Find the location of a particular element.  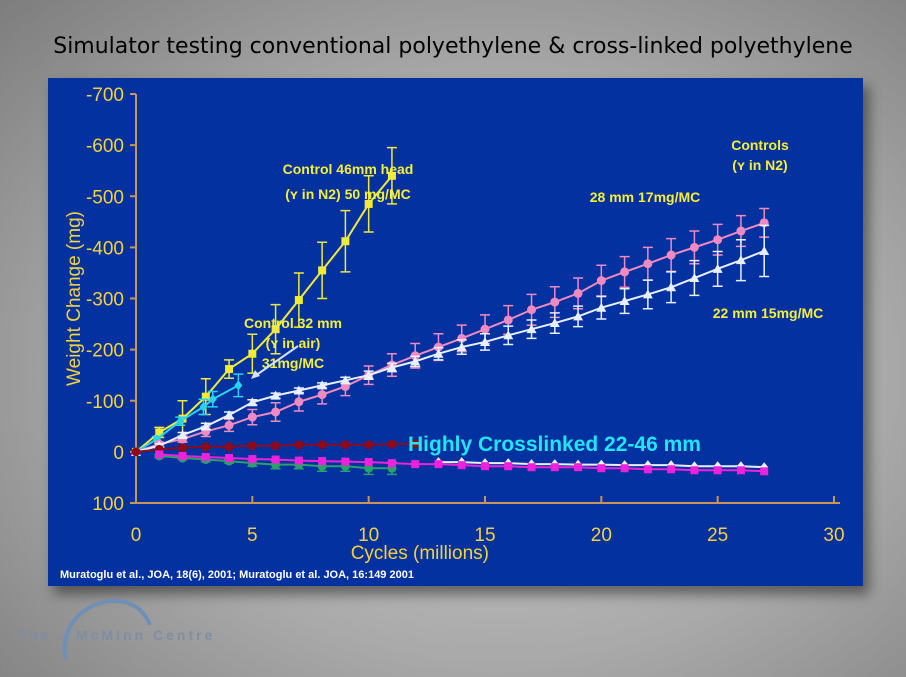

annotation-46mm: Control 46mm head is located at coordinates (348, 169).